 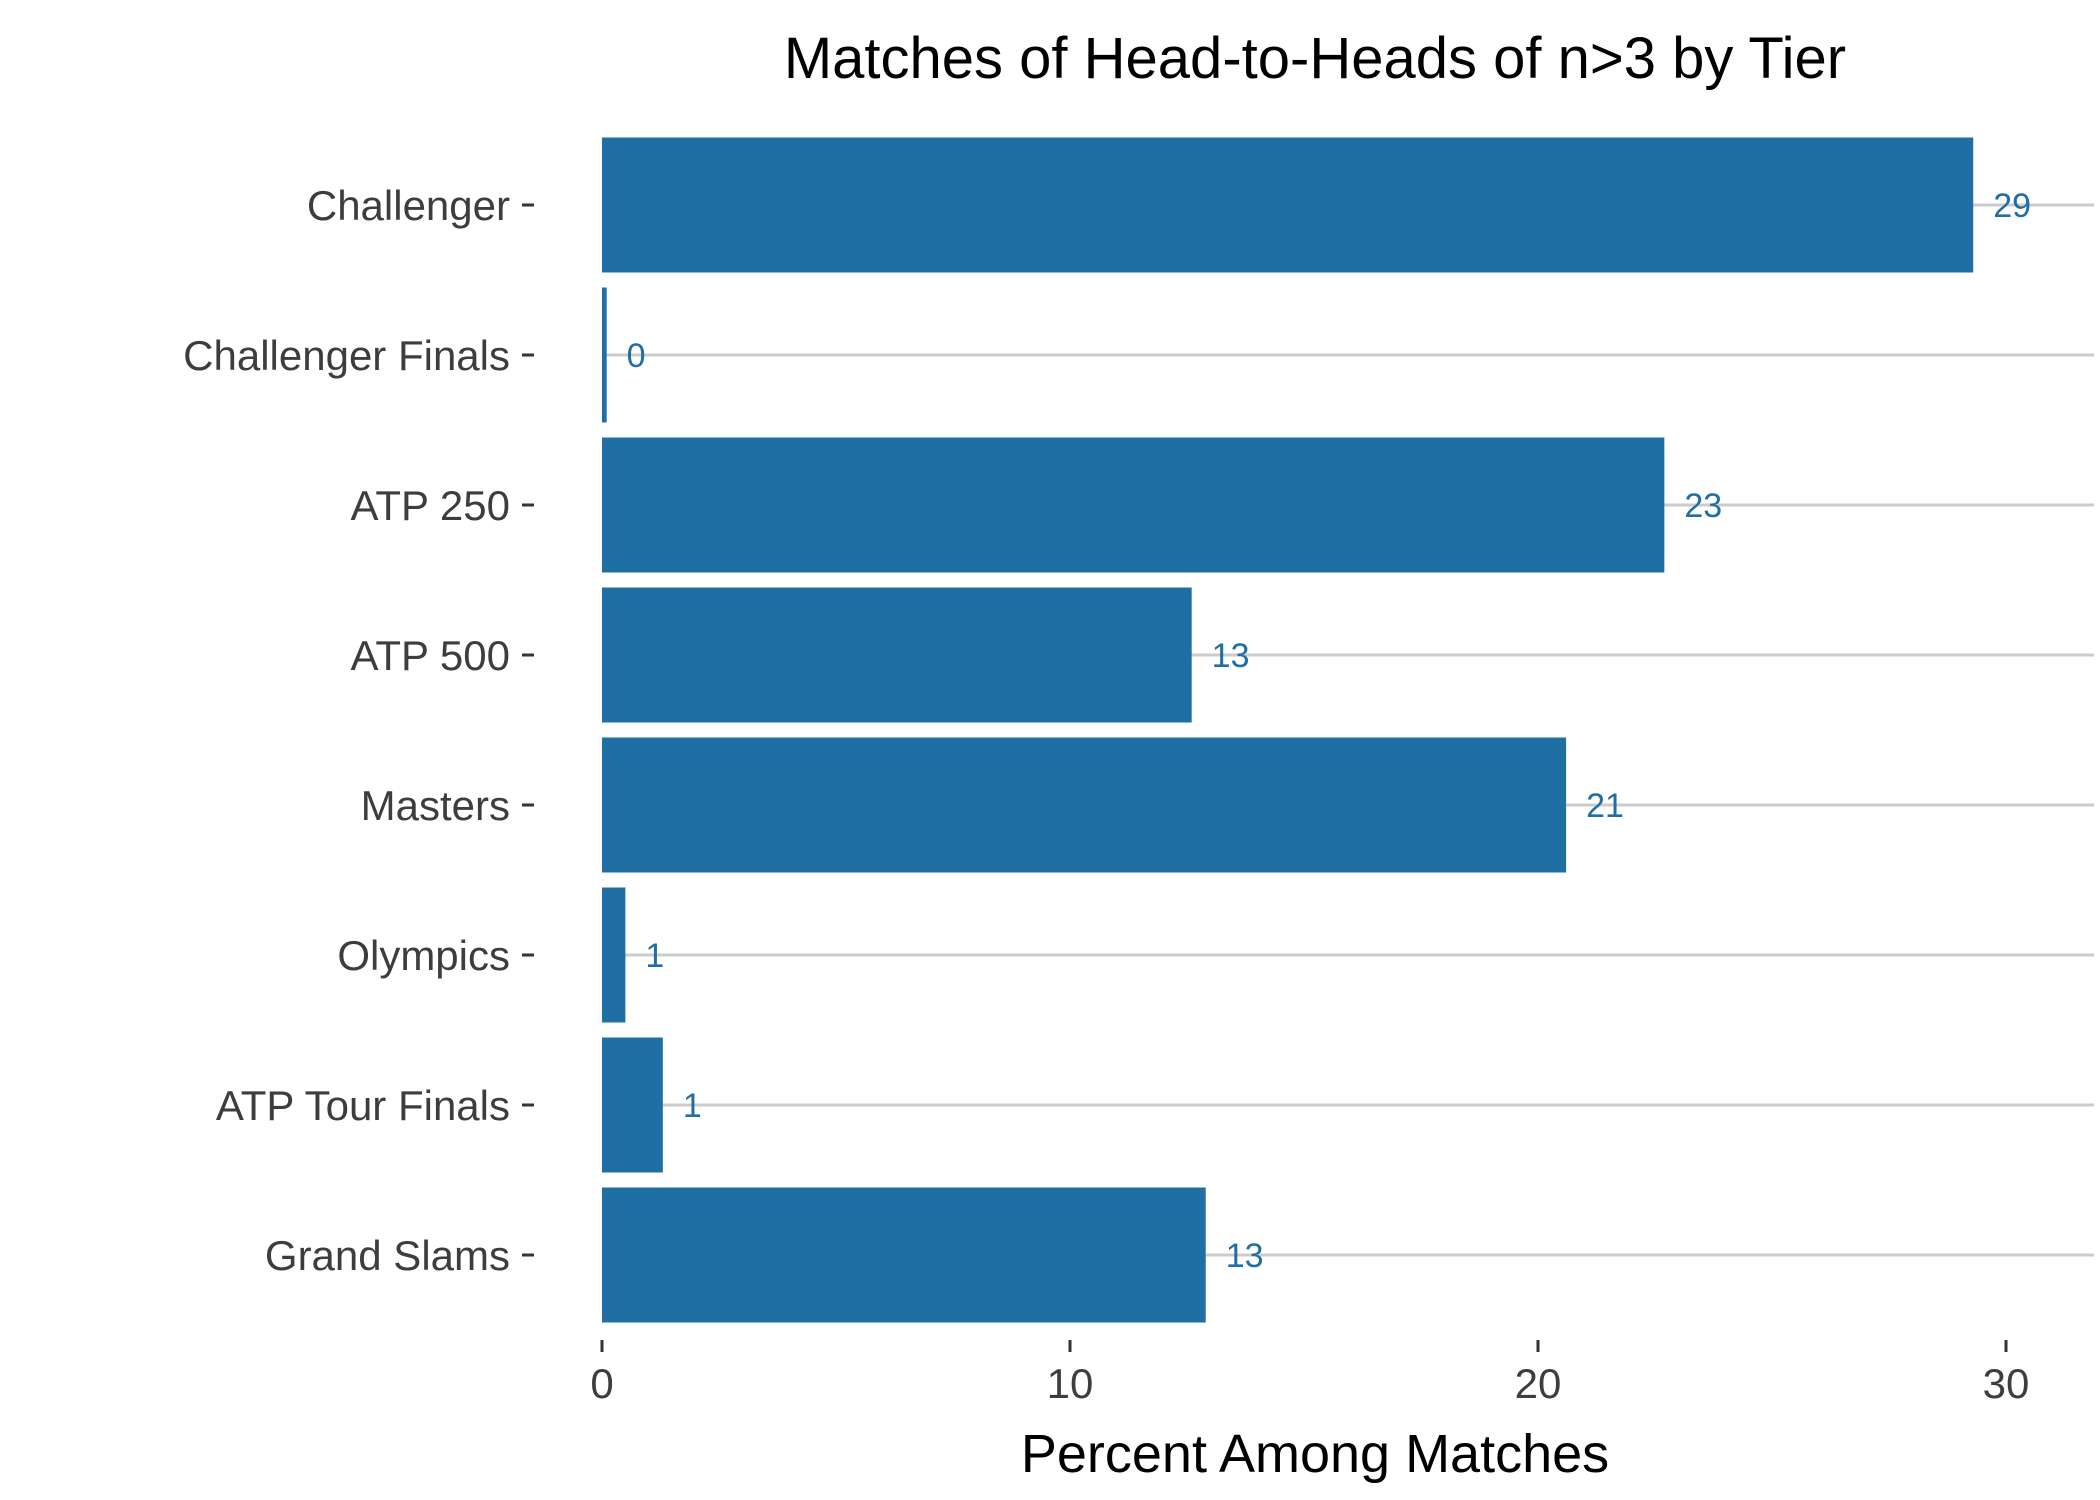 I want to click on x-axis-ticks: 0 10 20 30, so click(x=1309, y=1373).